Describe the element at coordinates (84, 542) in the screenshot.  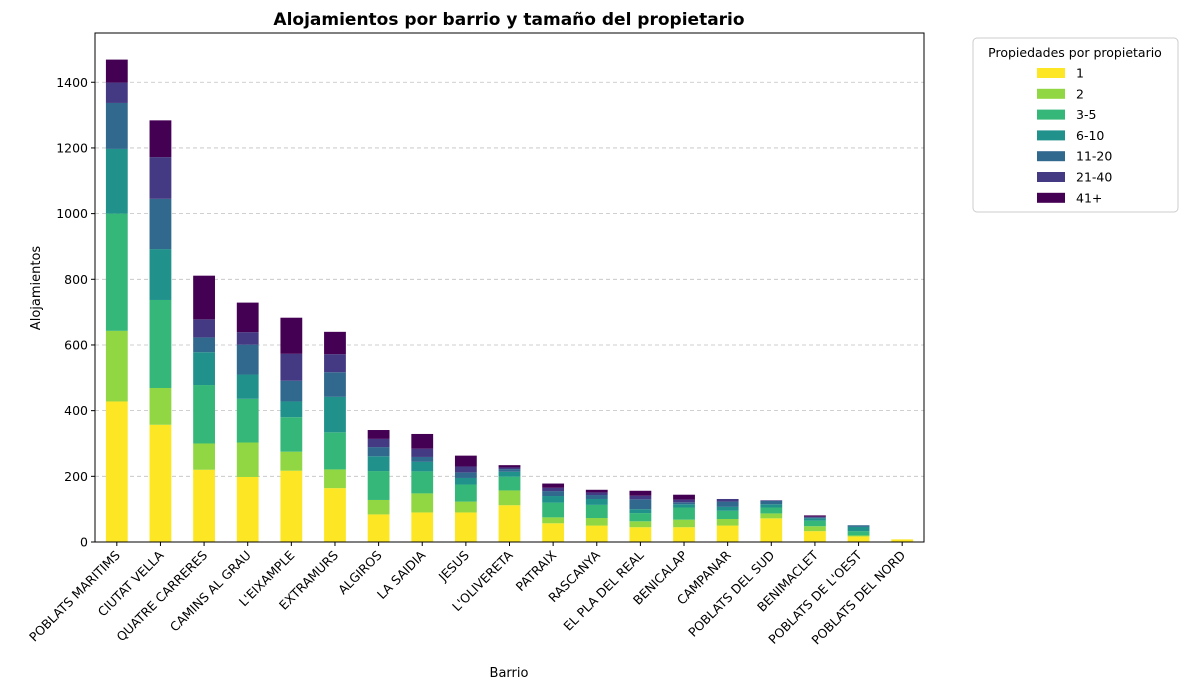
I see `y-tick-label: 0` at that location.